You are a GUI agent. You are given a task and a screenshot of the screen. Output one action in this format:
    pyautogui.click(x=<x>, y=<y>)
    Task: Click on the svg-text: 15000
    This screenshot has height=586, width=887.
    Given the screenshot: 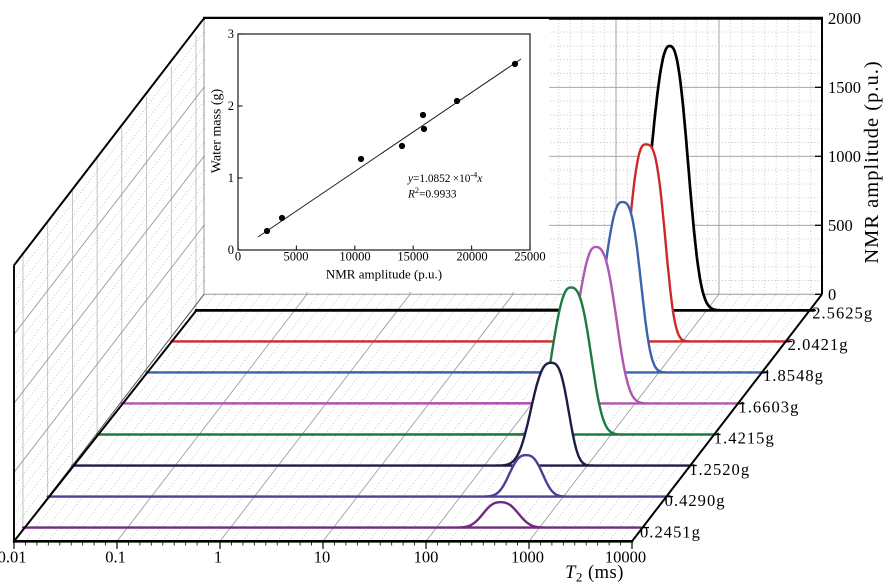 What is the action you would take?
    pyautogui.click(x=412, y=257)
    